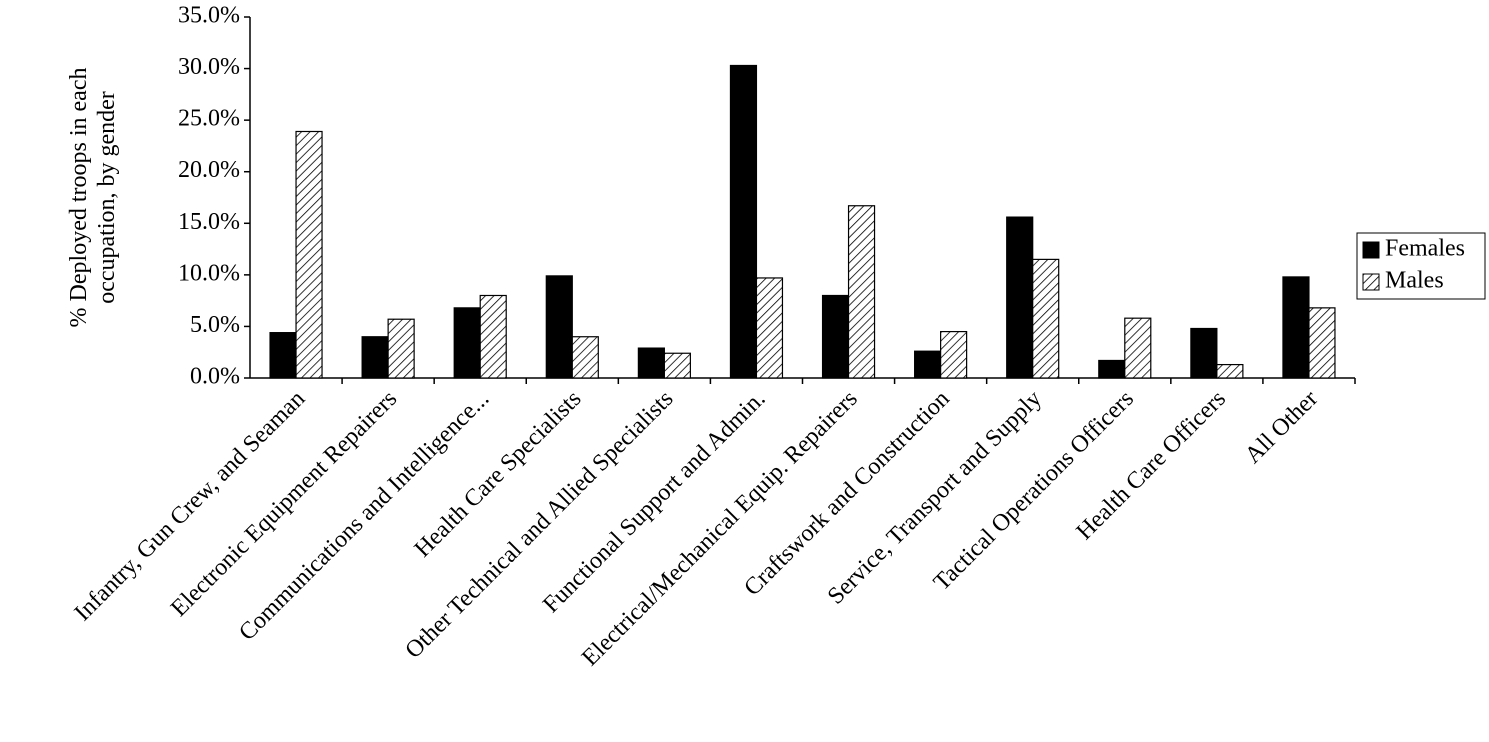 The image size is (1489, 742). I want to click on y-tick-label: 20.0%, so click(209, 170).